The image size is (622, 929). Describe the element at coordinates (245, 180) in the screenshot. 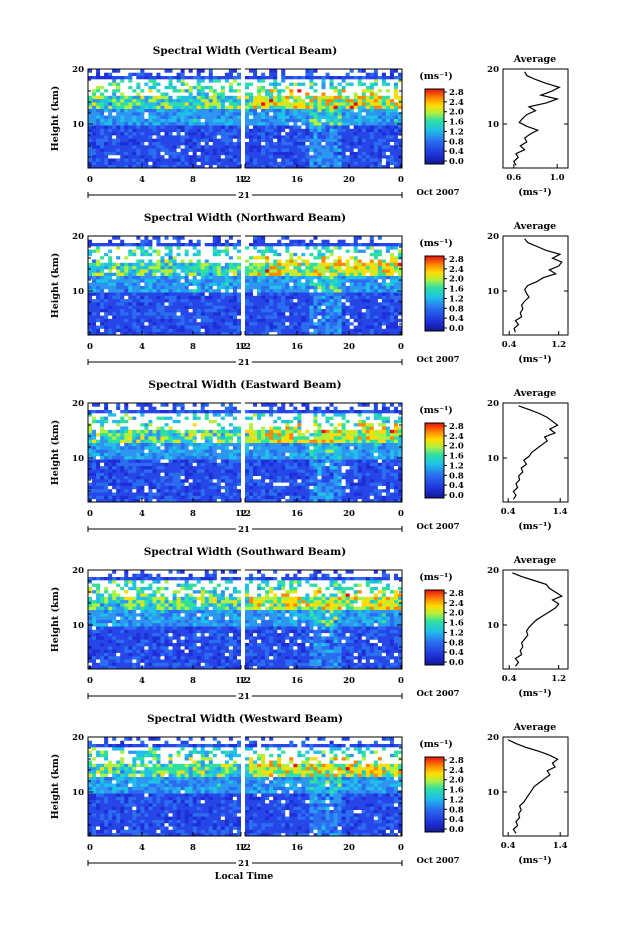

I see `x-tick-label: 12` at that location.